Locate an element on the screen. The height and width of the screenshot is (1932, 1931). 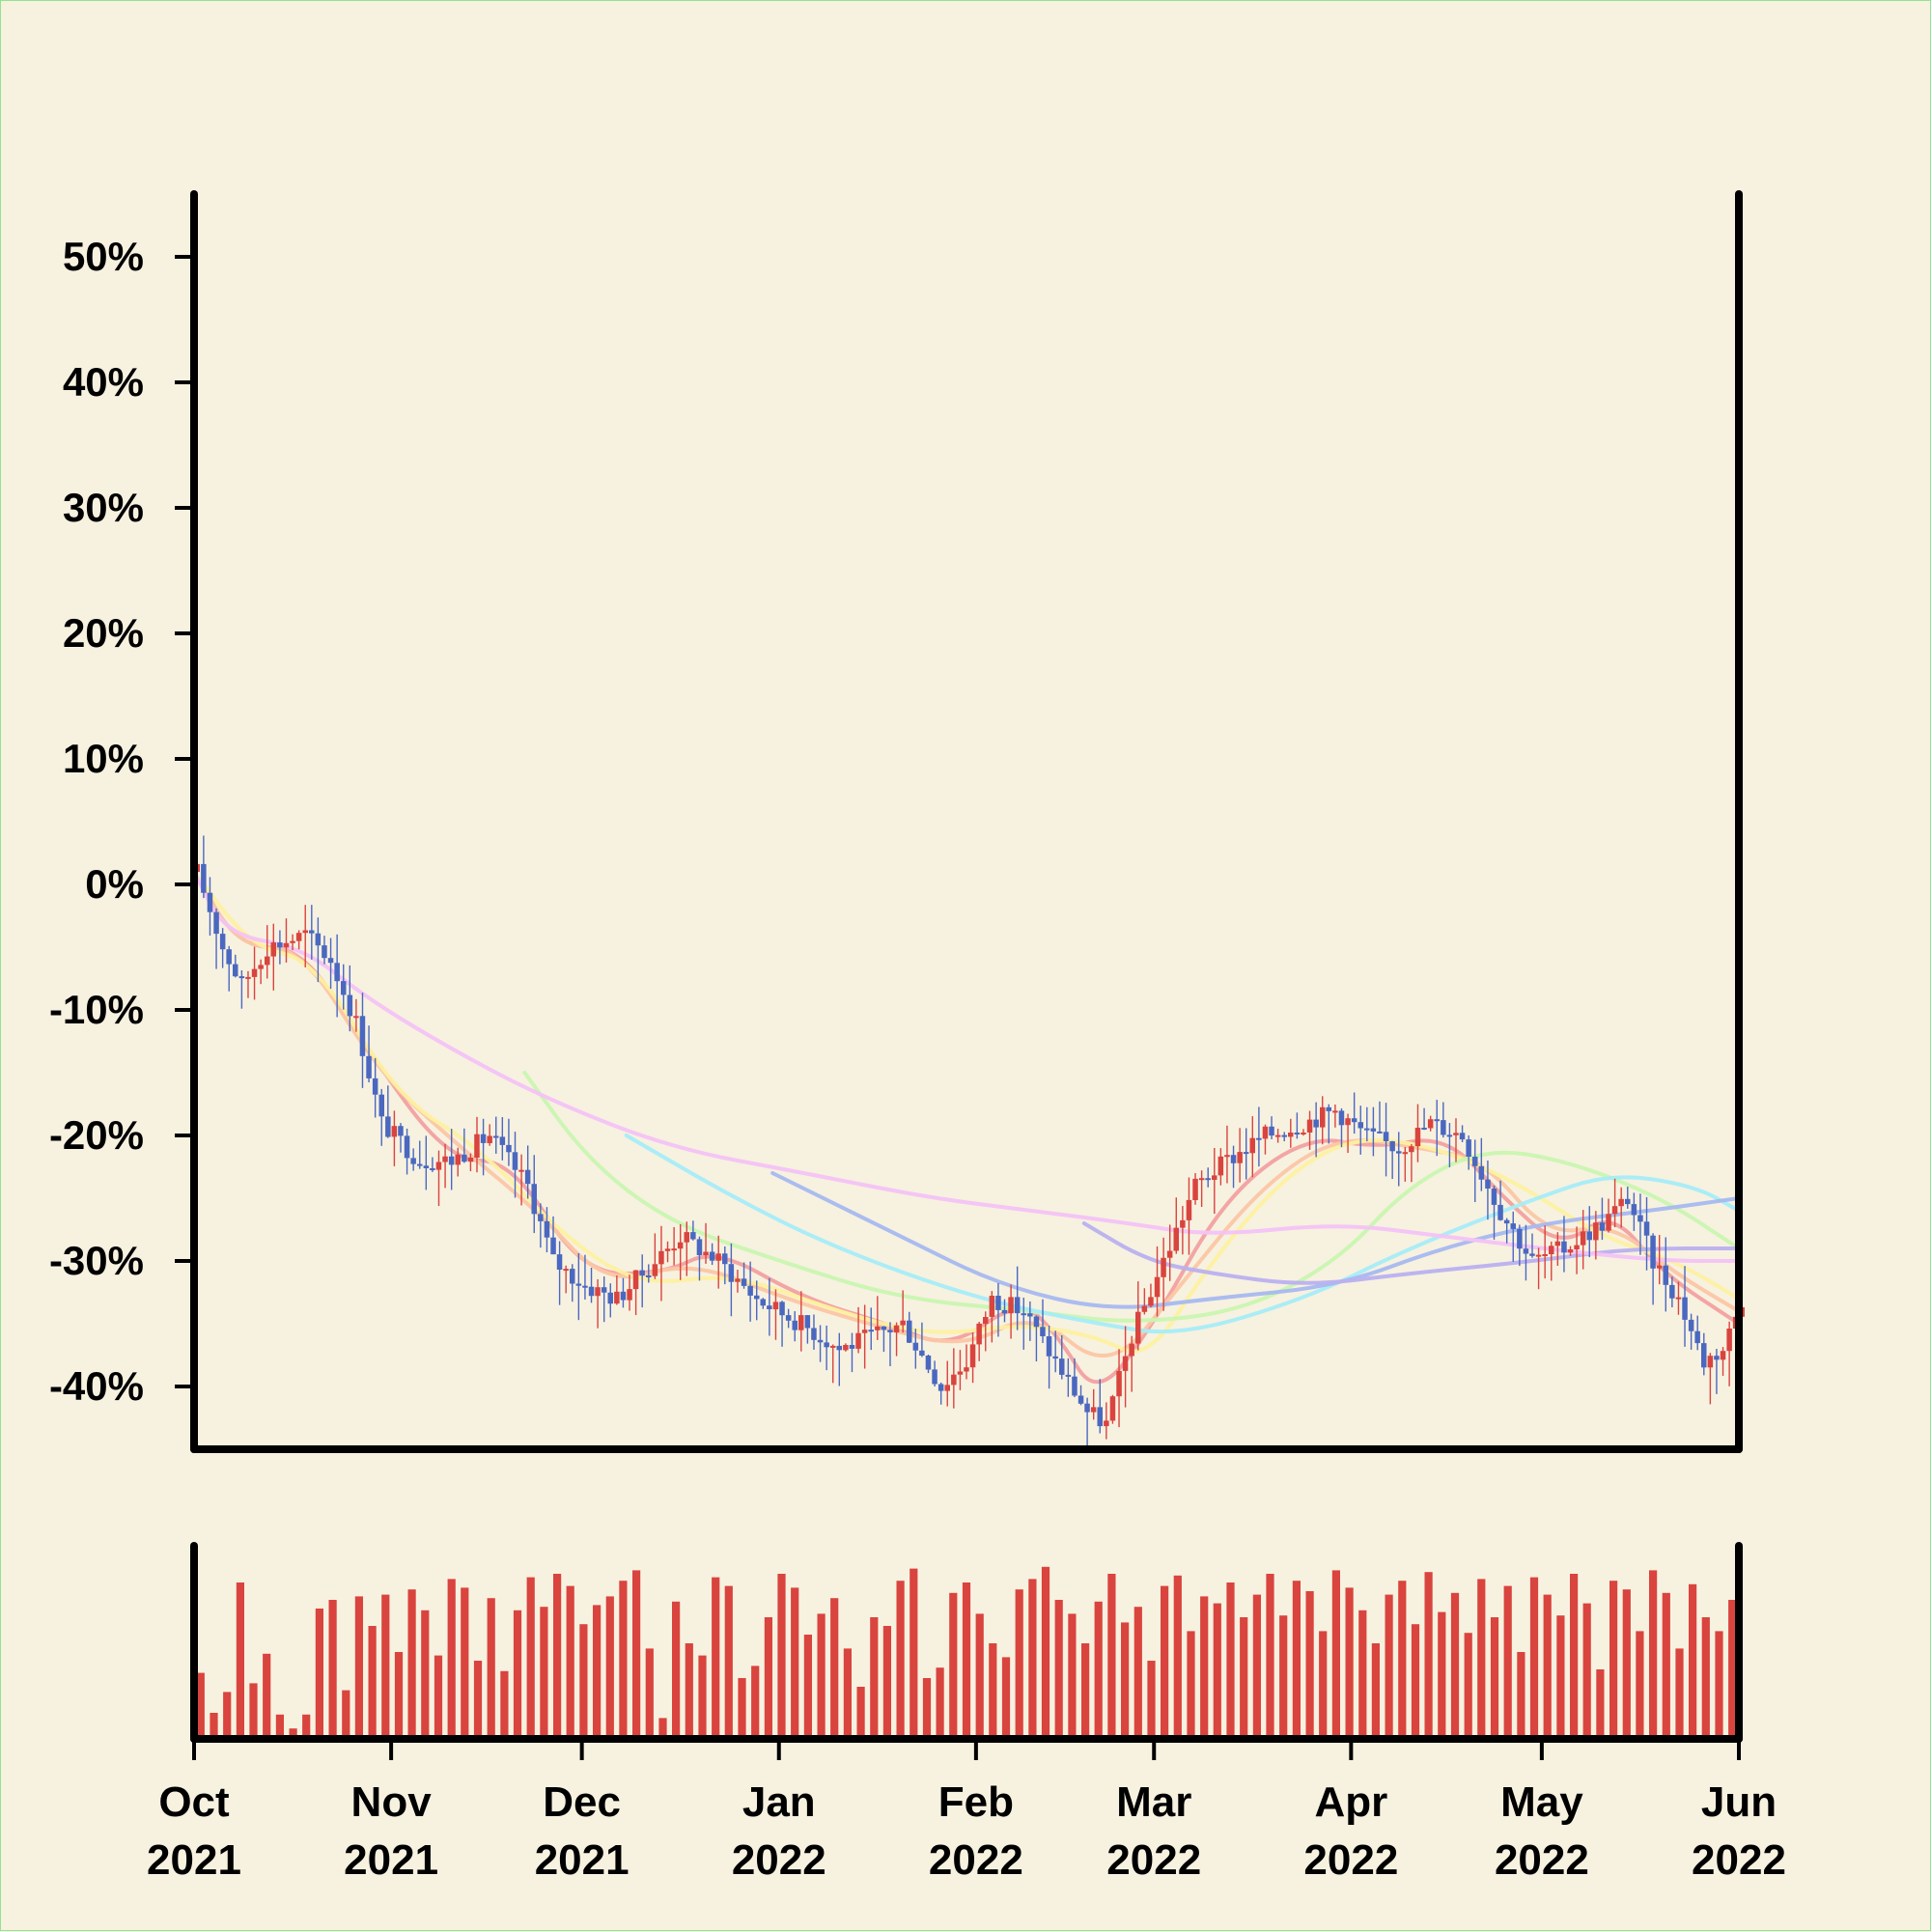
y-tick-label: 40% is located at coordinates (103, 382).